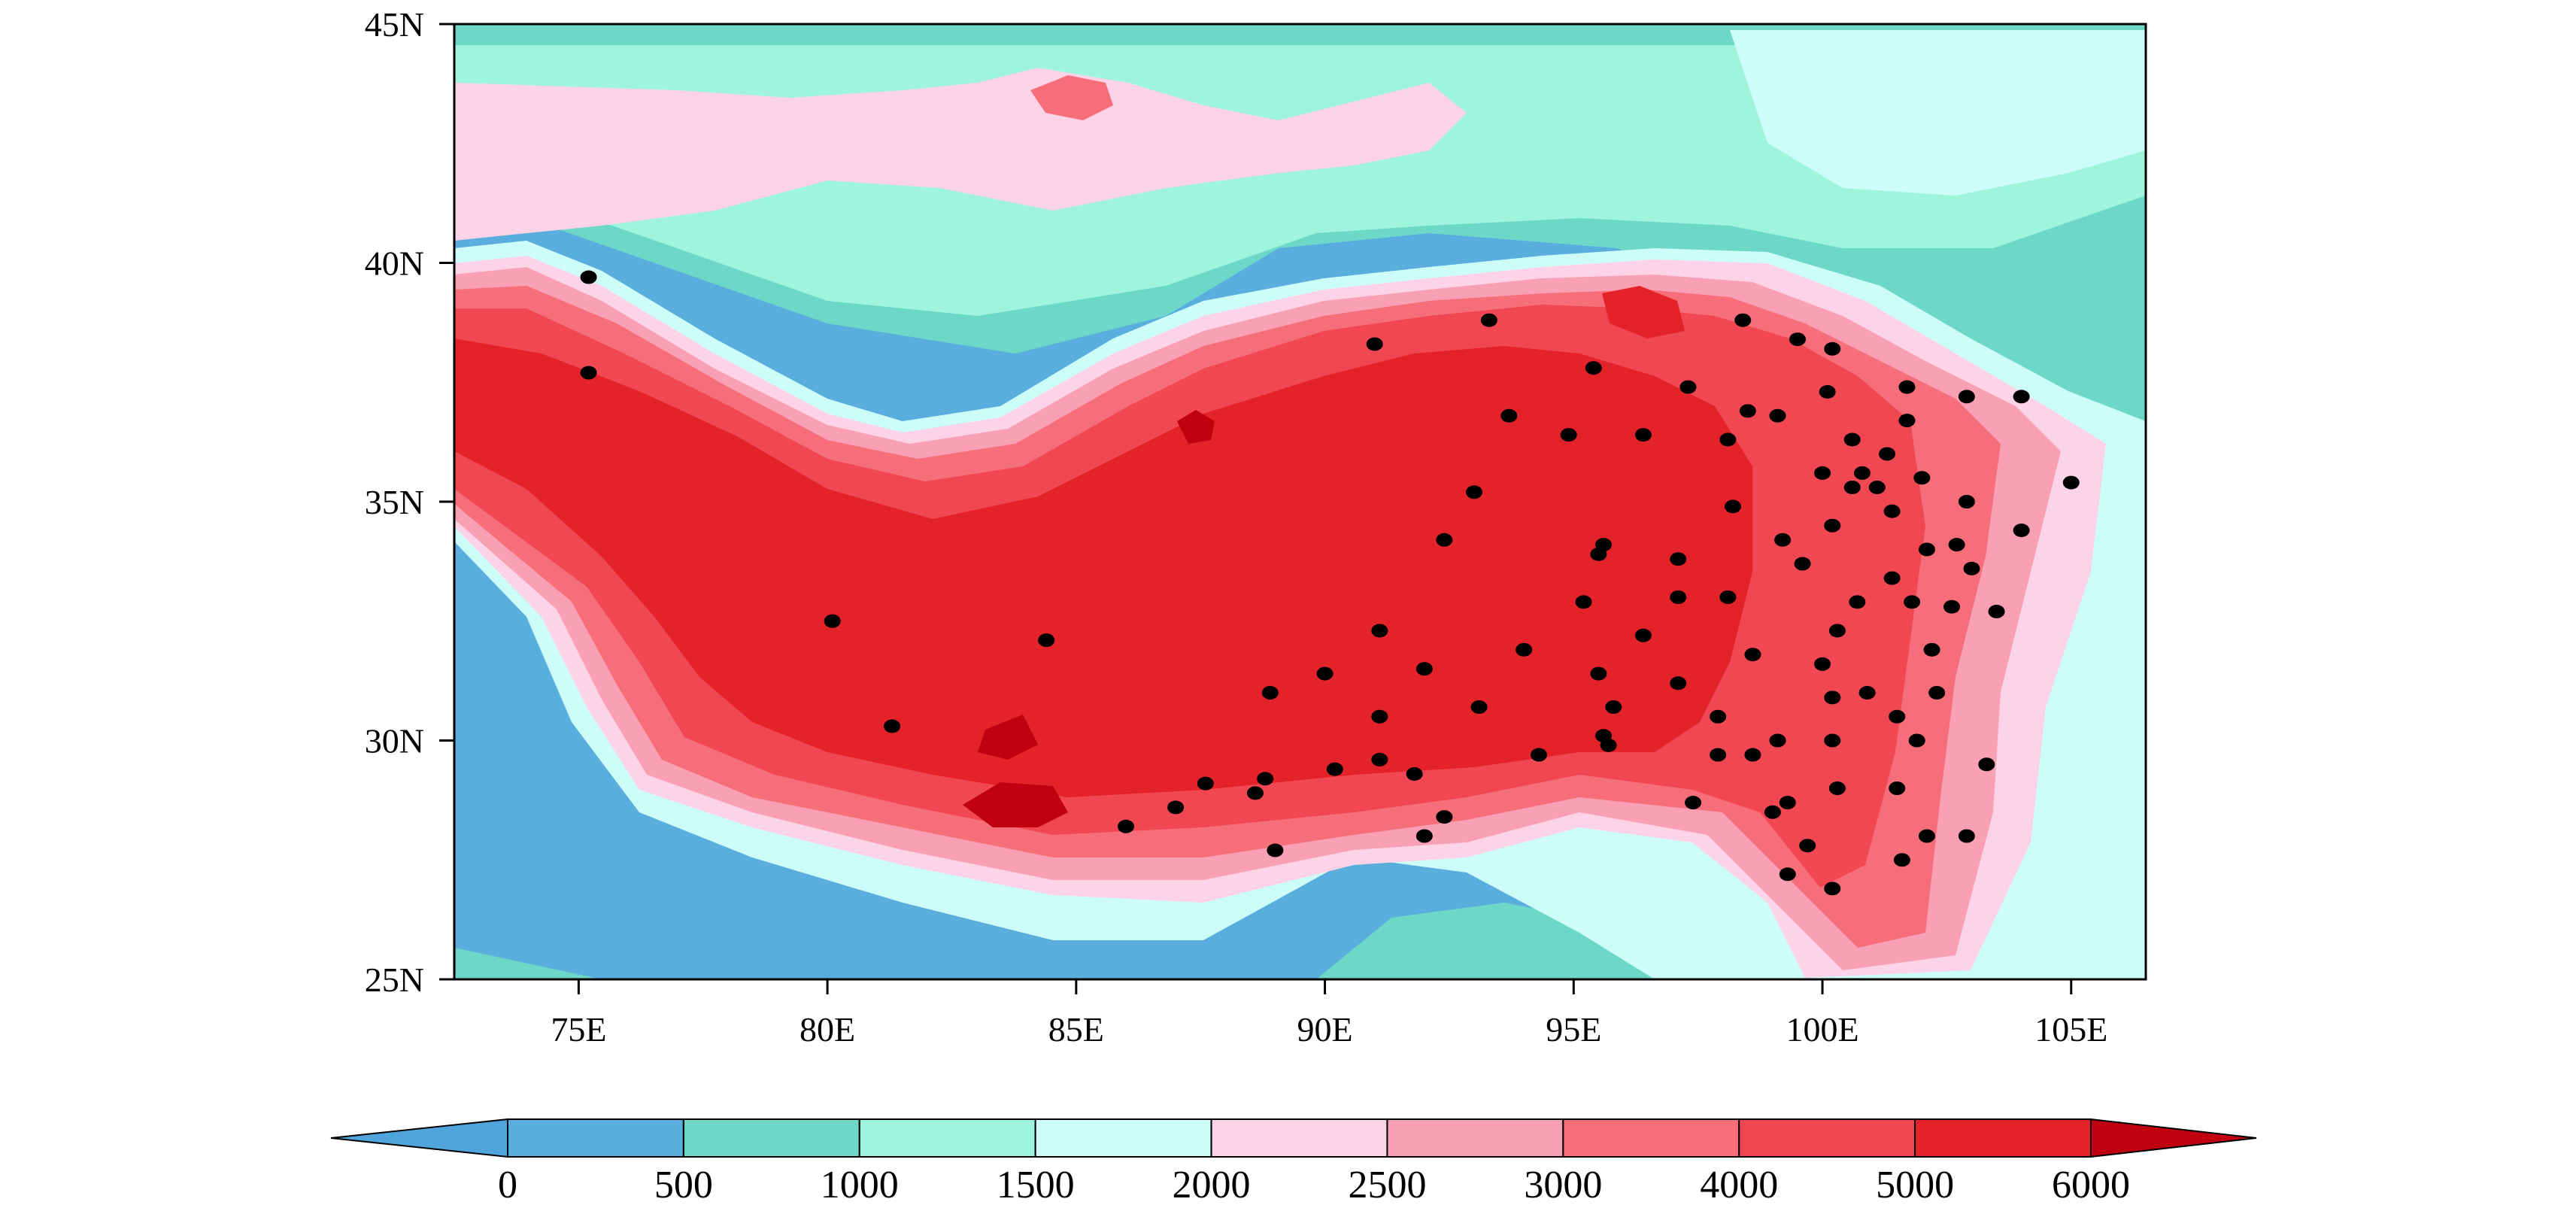 This screenshot has width=2576, height=1214. Describe the element at coordinates (394, 741) in the screenshot. I see `y-tick-label: 30N` at that location.